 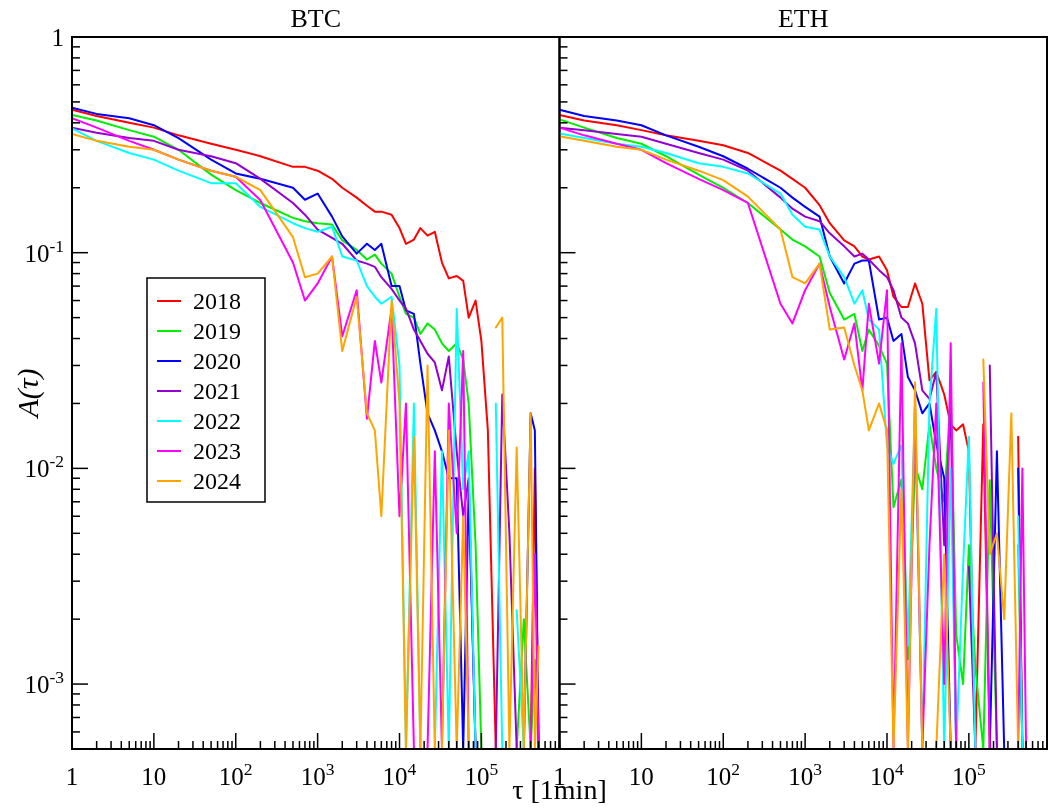 What do you see at coordinates (217, 331) in the screenshot?
I see `legend-label: 2019` at bounding box center [217, 331].